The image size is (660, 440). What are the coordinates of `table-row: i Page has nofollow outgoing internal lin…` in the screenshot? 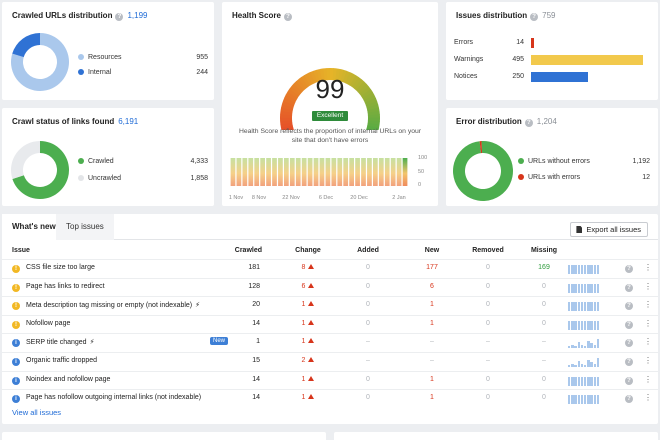 It's located at (330, 398).